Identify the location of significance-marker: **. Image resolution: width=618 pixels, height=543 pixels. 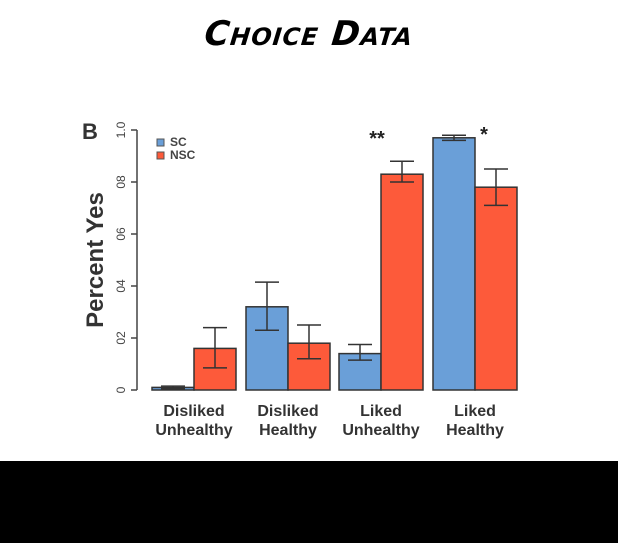
(377, 139).